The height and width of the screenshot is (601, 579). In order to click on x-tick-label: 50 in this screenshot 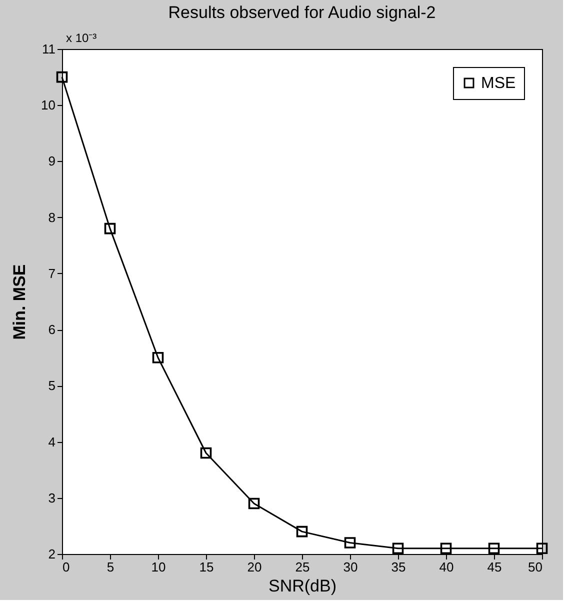, I will do `click(535, 567)`.